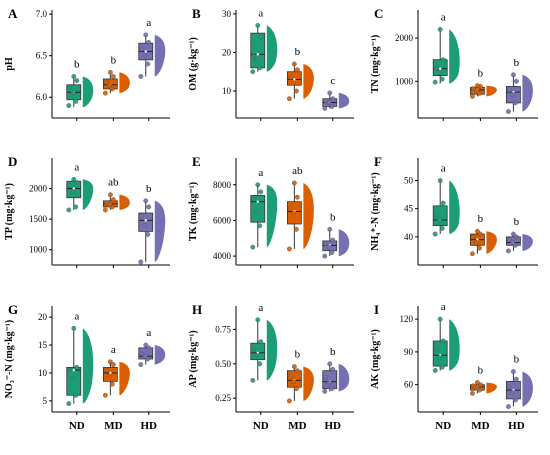 This screenshot has width=550, height=455. What do you see at coordinates (375, 359) in the screenshot?
I see `y-axis-label: AK (mg·kg⁻¹)` at bounding box center [375, 359].